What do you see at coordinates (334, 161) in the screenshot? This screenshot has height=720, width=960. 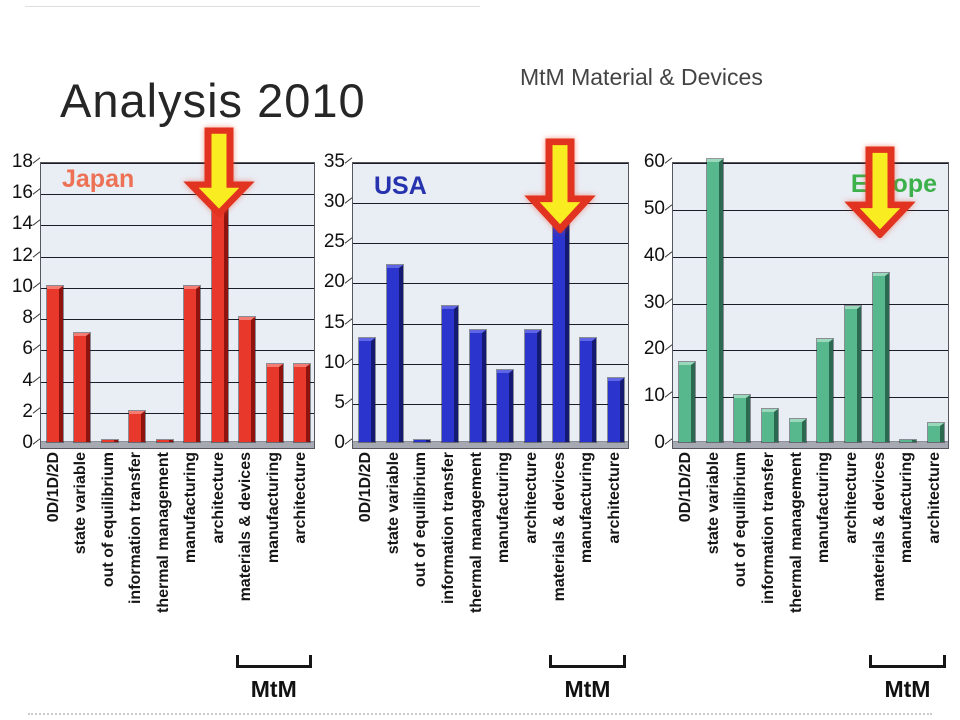 I see `y-tick-label: 35` at bounding box center [334, 161].